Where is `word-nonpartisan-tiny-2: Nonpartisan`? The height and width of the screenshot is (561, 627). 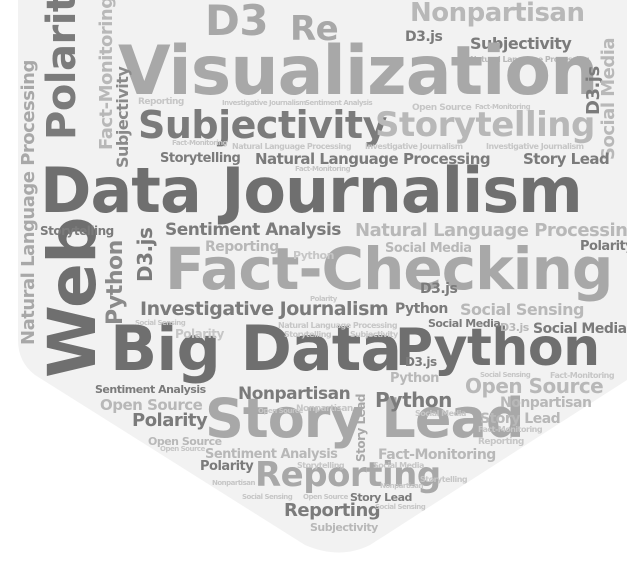
word-nonpartisan-tiny-2: Nonpartisan is located at coordinates (233, 483).